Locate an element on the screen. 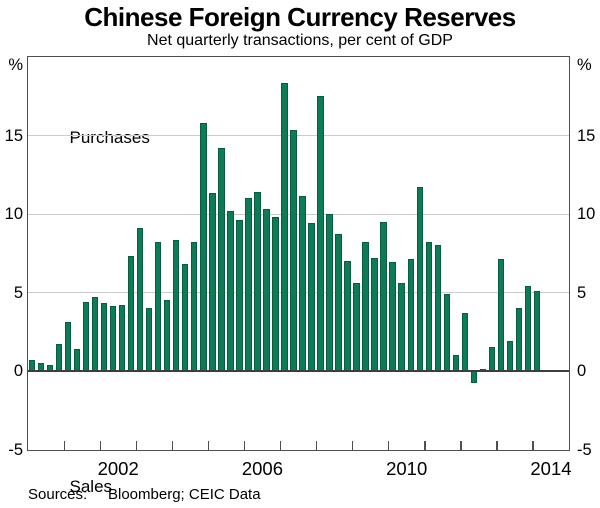 This screenshot has width=600, height=508. bar-2006Q3 is located at coordinates (266, 289).